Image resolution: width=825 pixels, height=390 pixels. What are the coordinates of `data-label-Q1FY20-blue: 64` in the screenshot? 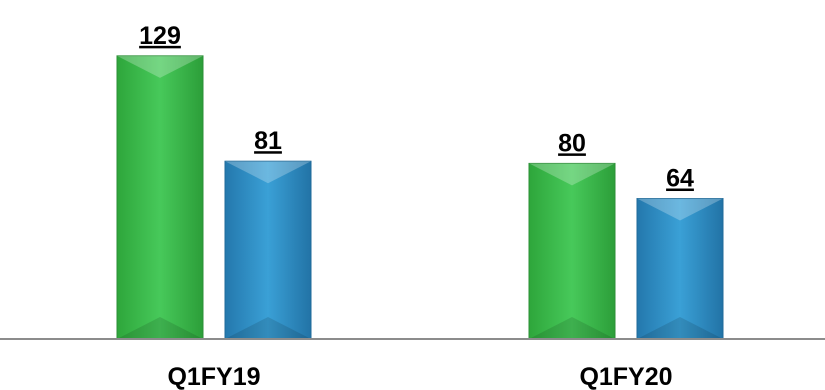 It's located at (680, 179).